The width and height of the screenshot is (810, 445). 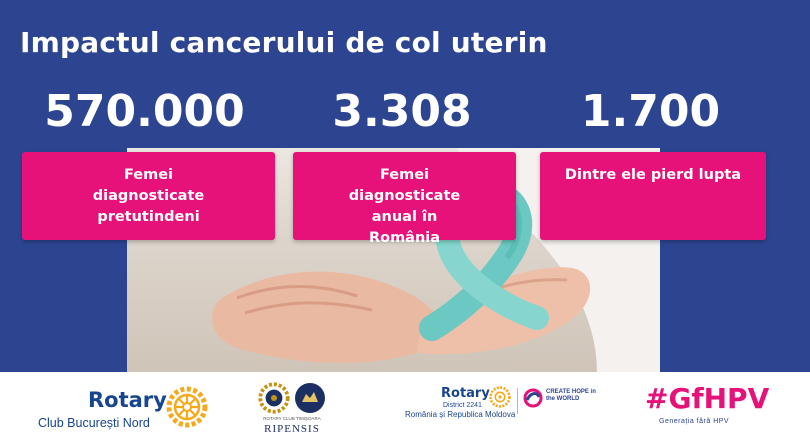 What do you see at coordinates (404, 206) in the screenshot?
I see `stat-label-romania: Femei diagnosticate anual în România` at bounding box center [404, 206].